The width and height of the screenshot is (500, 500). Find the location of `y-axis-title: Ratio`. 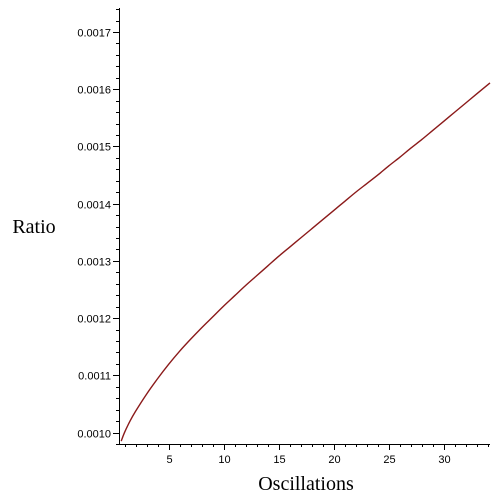

y-axis-title: Ratio is located at coordinates (33, 227).